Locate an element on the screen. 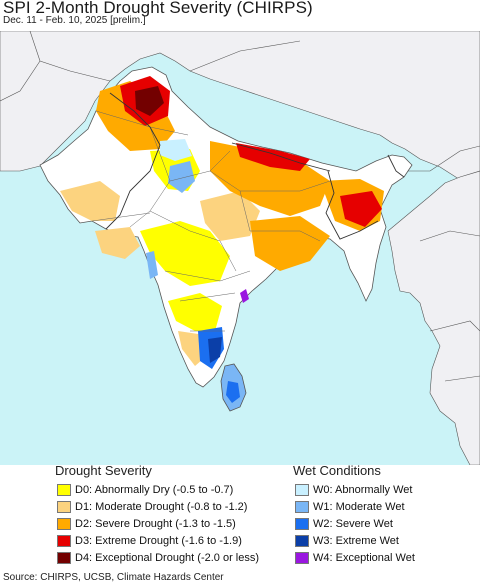  legend-label-w4: W4: Exceptional Wet is located at coordinates (364, 558).